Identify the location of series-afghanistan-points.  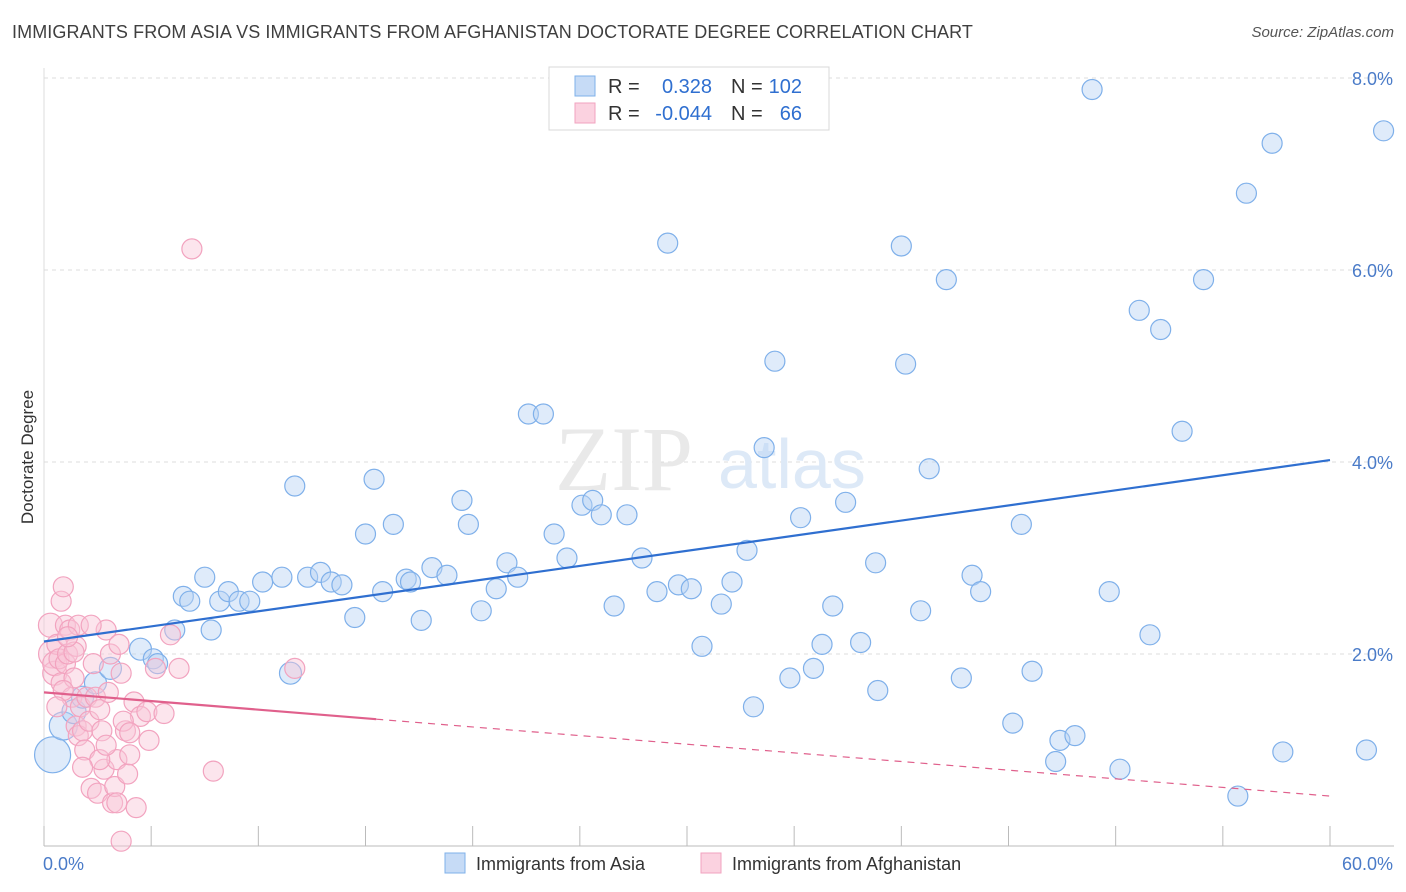
(171, 545).